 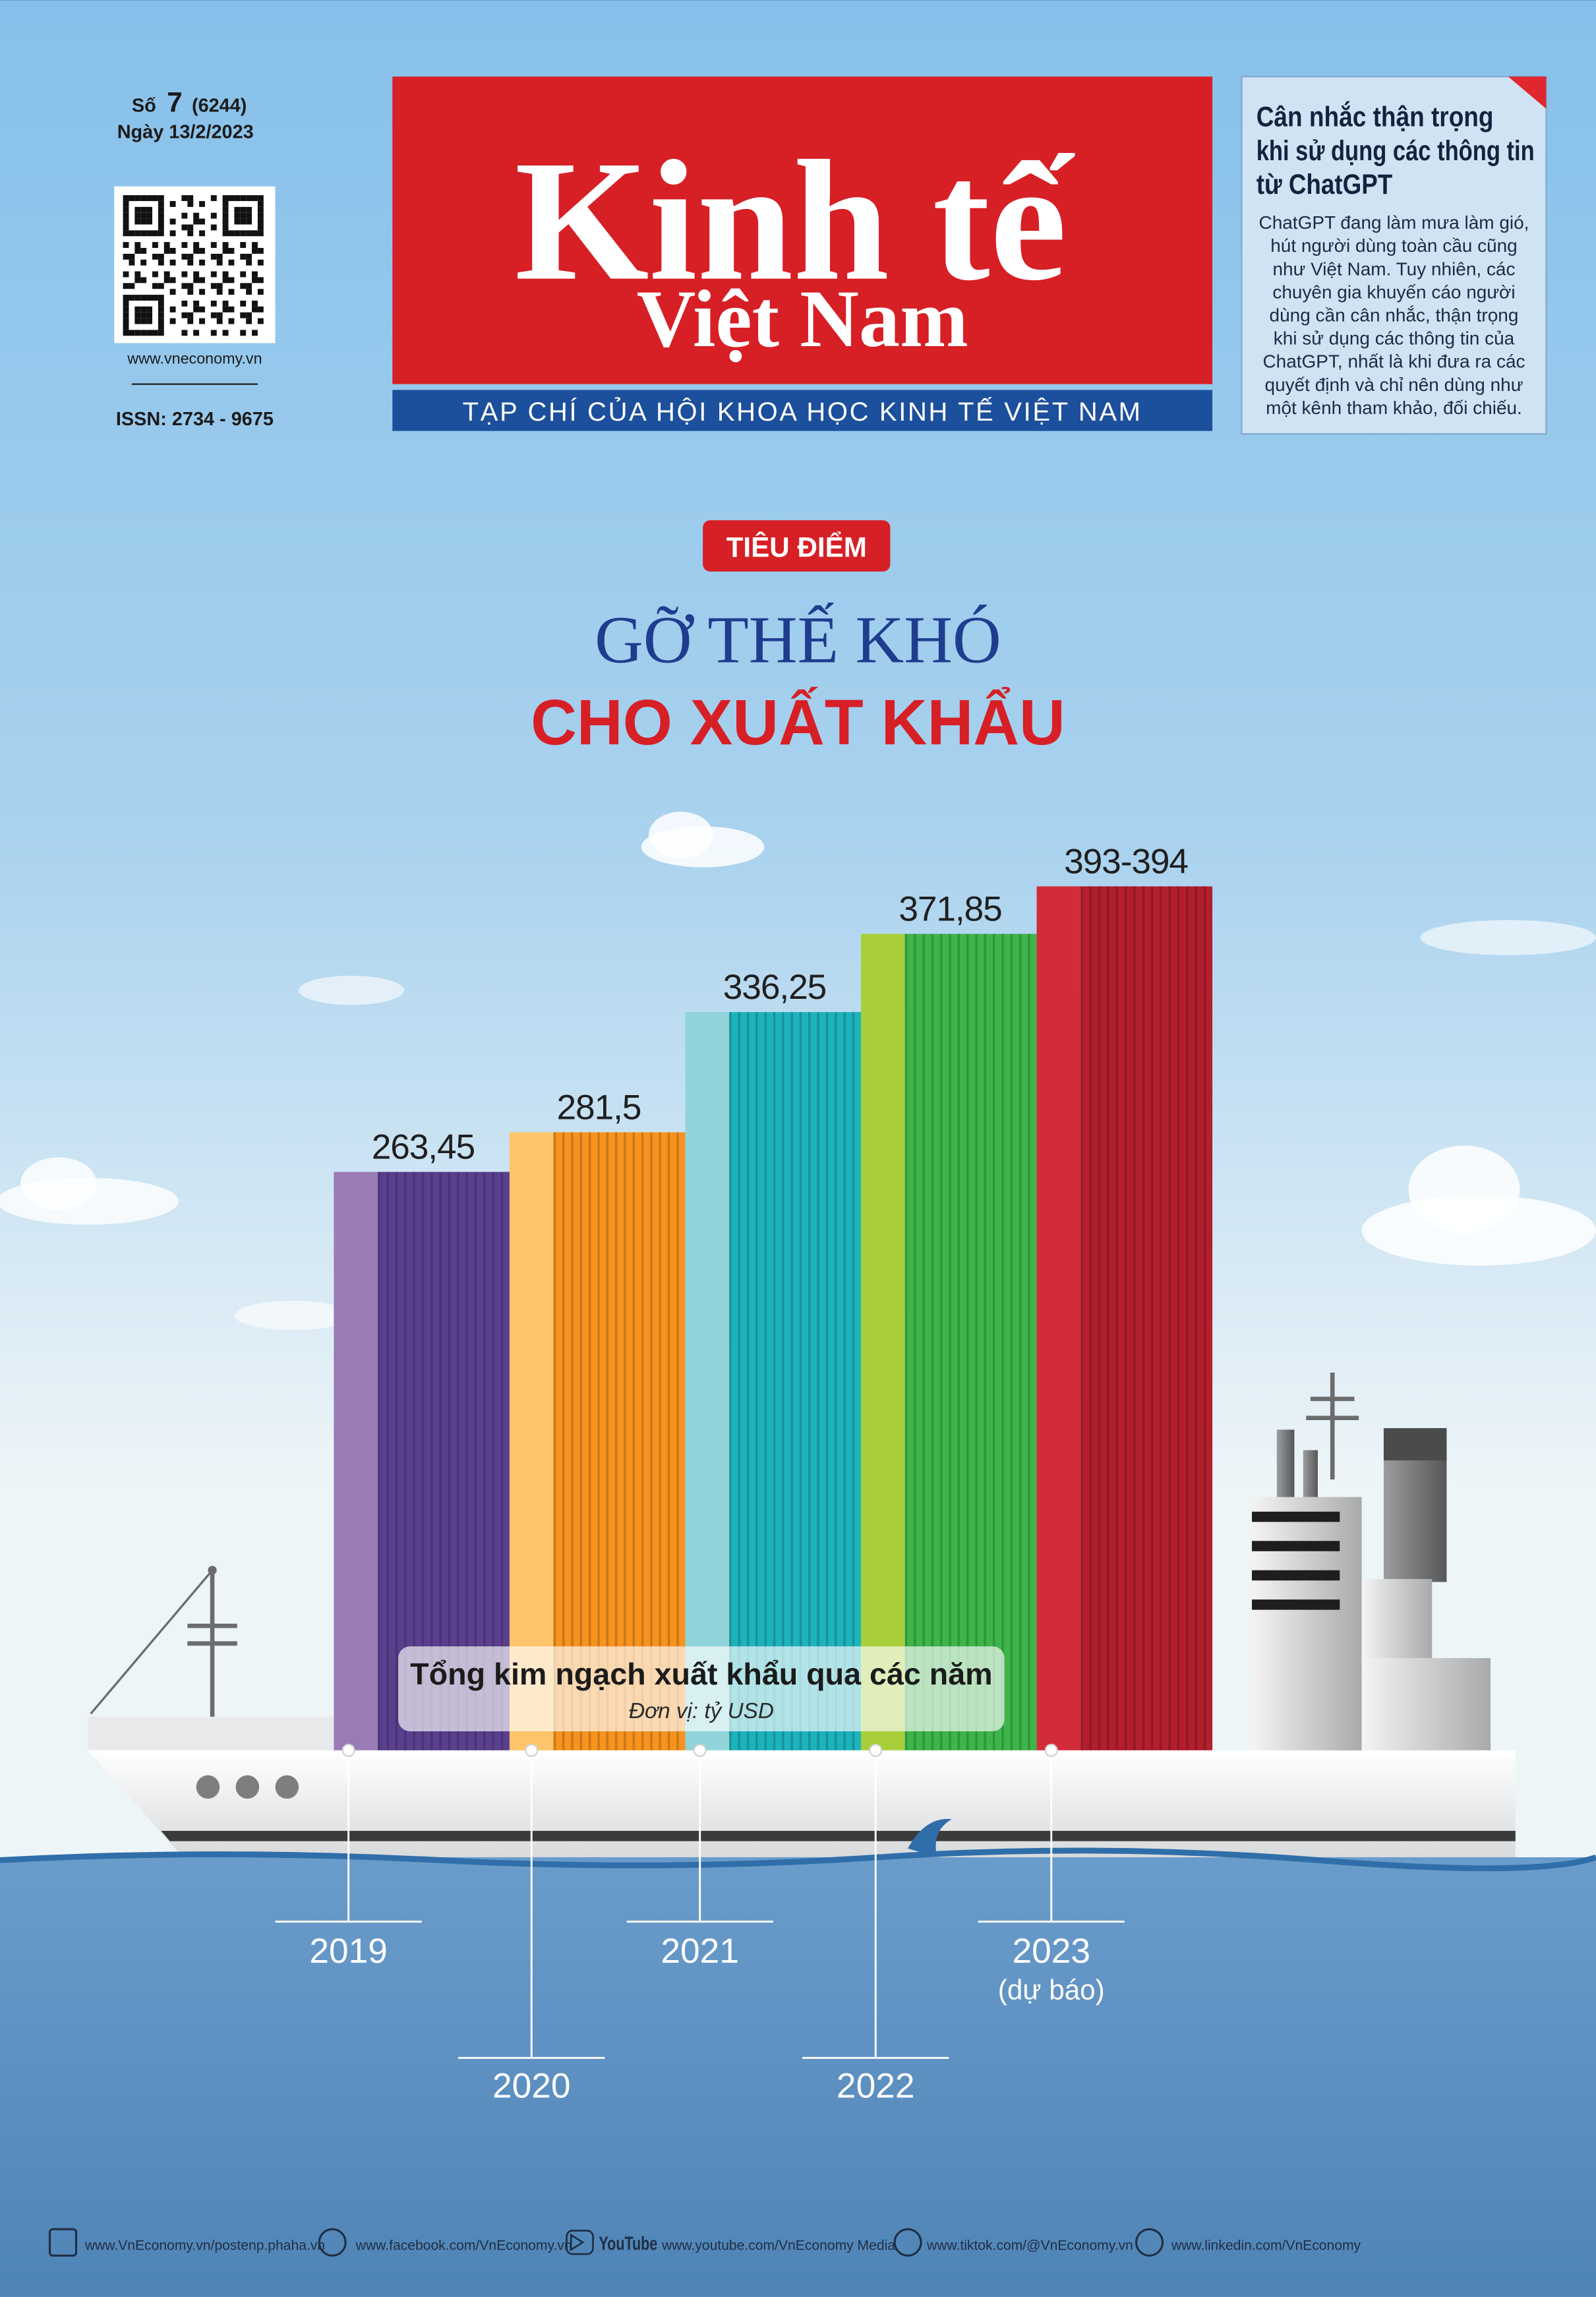 What do you see at coordinates (1030, 2245) in the screenshot?
I see `footer-link: www.tiktok.com/@VnEconomy.vn` at bounding box center [1030, 2245].